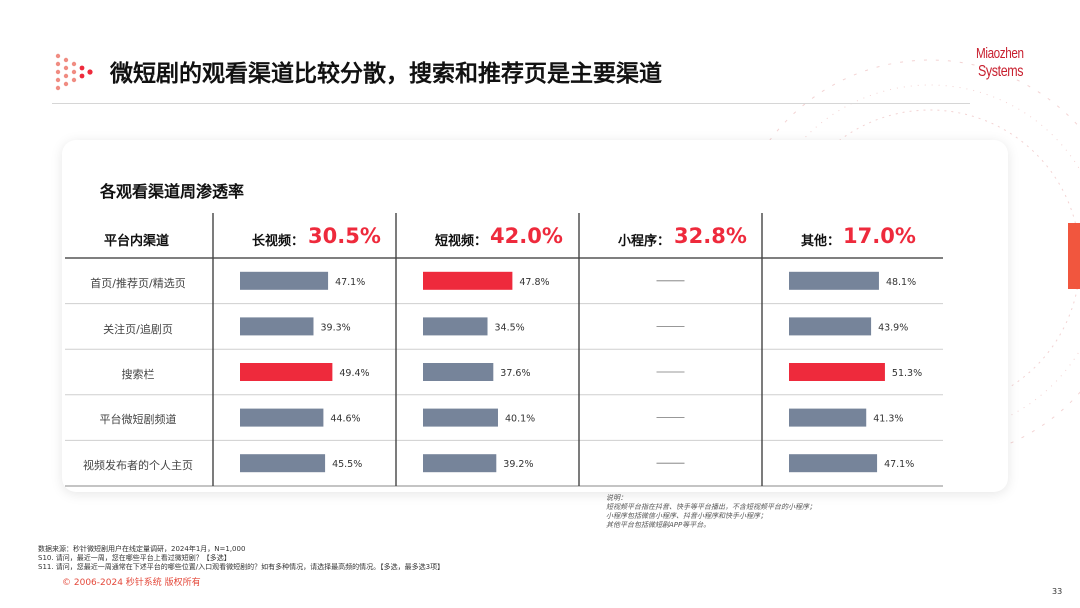  Describe the element at coordinates (138, 374) in the screenshot. I see `row-label: 搜索栏` at that location.